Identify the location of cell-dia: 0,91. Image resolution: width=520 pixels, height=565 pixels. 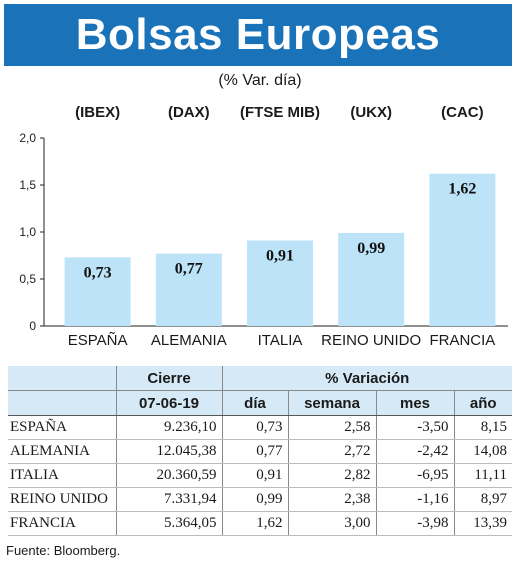
(254, 475).